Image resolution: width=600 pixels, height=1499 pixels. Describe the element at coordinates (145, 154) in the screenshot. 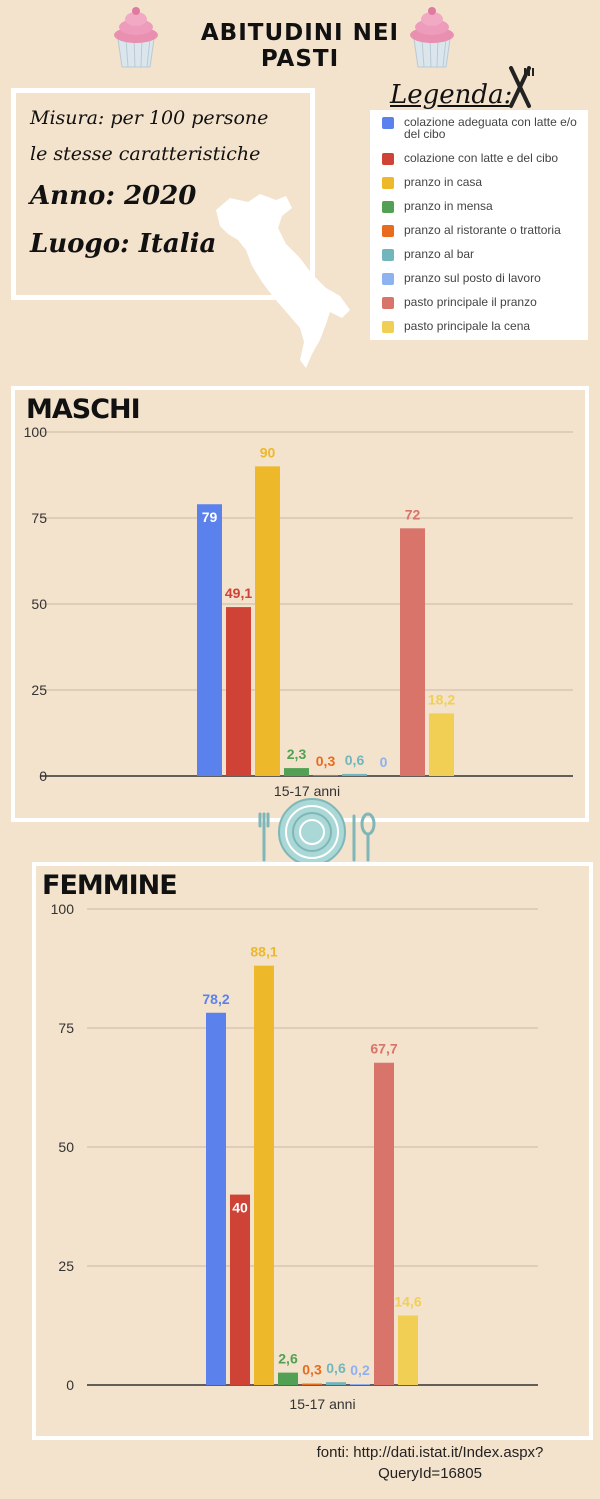

I see `misura-line-2: le stesse caratteristiche` at that location.